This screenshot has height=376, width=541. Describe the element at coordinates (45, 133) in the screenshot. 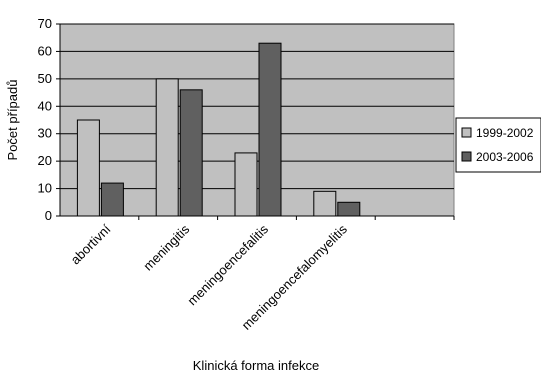

I see `y-tick-label: 30` at that location.